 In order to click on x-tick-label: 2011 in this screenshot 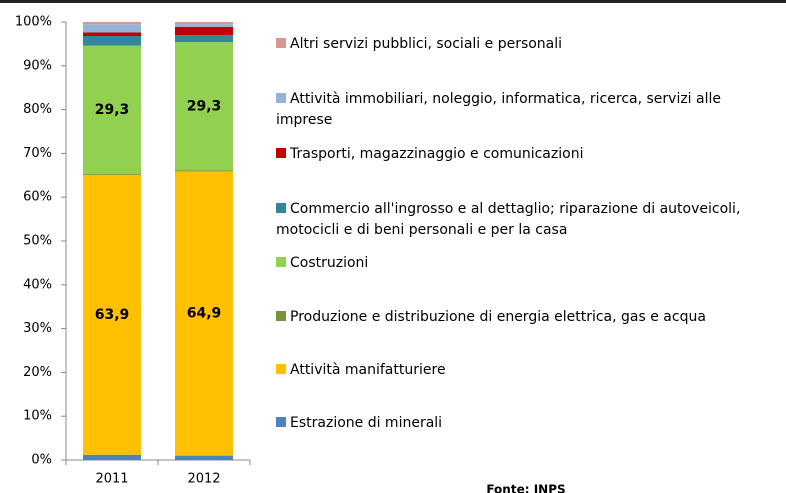, I will do `click(111, 479)`.